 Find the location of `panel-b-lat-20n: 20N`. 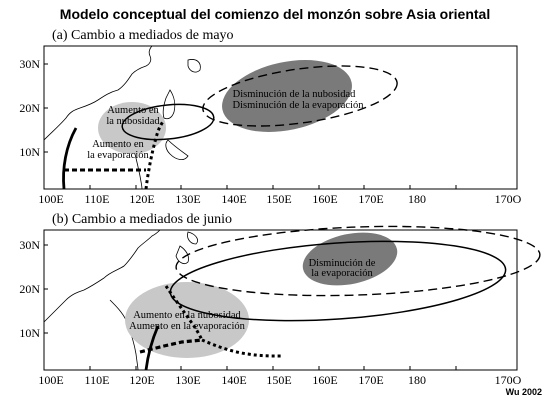

panel-b-lat-20n: 20N is located at coordinates (29, 289).